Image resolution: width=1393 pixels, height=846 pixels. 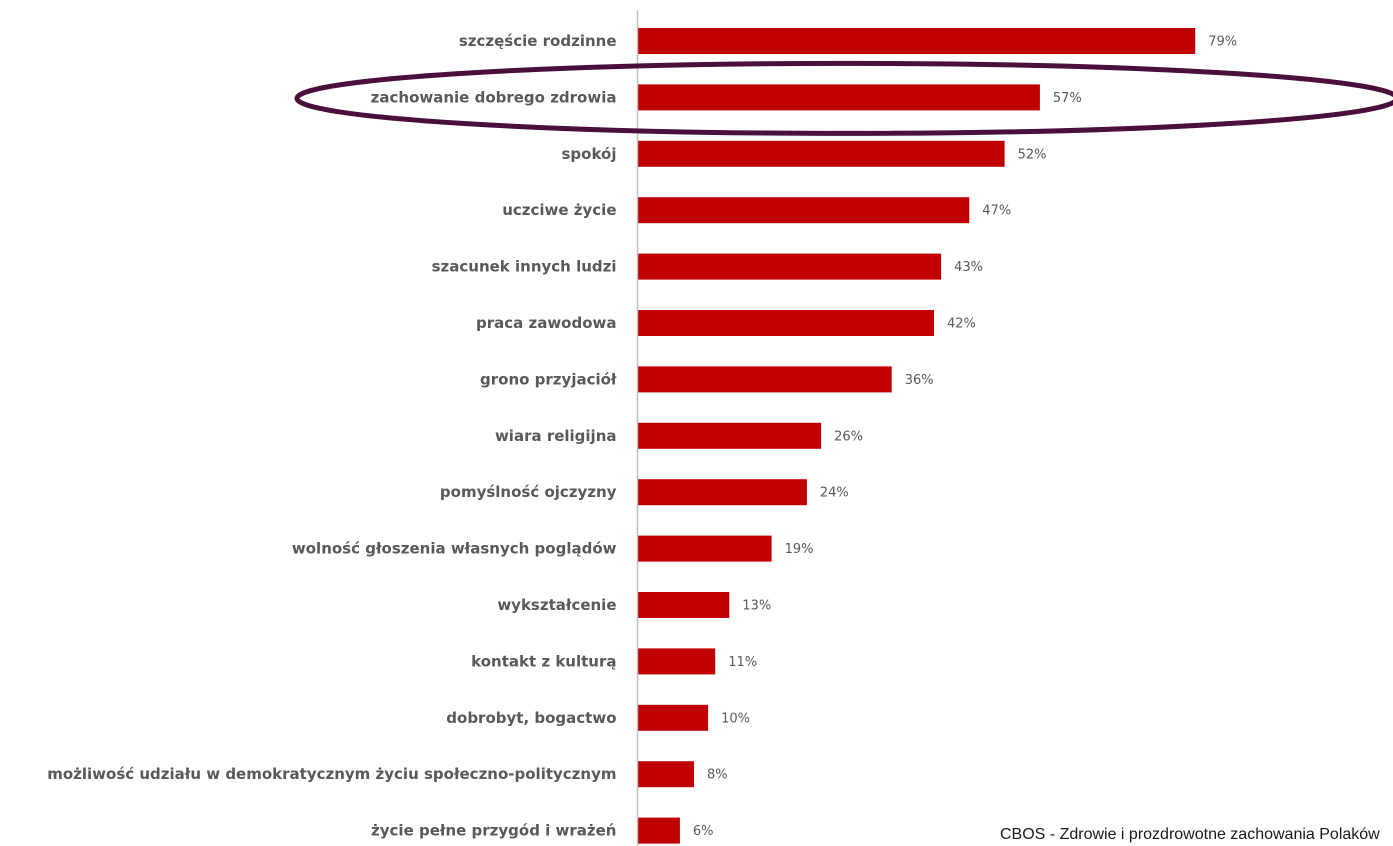 What do you see at coordinates (658, 830) in the screenshot?
I see `bar-zycie-pelne-przygod-i-wrazen` at bounding box center [658, 830].